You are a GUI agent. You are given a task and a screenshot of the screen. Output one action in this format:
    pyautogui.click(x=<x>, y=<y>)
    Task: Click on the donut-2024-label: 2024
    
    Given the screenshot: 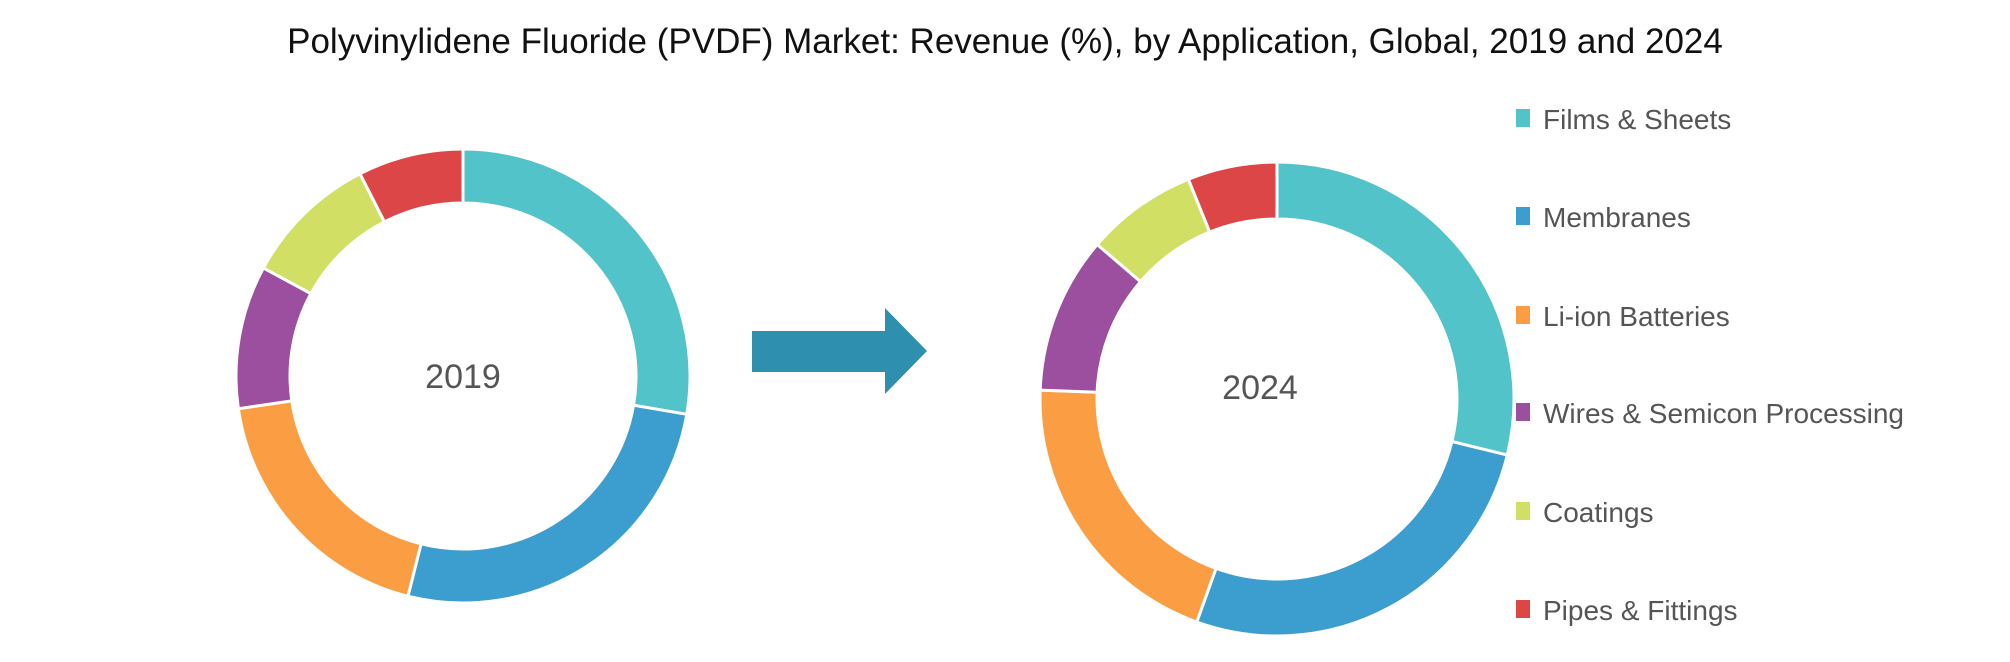 What is the action you would take?
    pyautogui.click(x=1260, y=388)
    